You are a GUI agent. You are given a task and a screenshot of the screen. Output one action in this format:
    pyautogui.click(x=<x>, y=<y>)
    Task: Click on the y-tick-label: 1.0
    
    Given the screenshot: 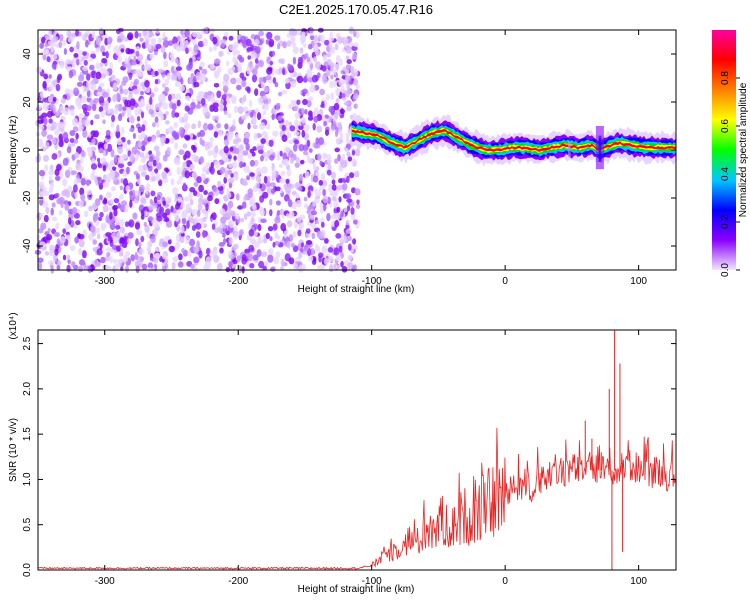 What is the action you would take?
    pyautogui.click(x=27, y=479)
    